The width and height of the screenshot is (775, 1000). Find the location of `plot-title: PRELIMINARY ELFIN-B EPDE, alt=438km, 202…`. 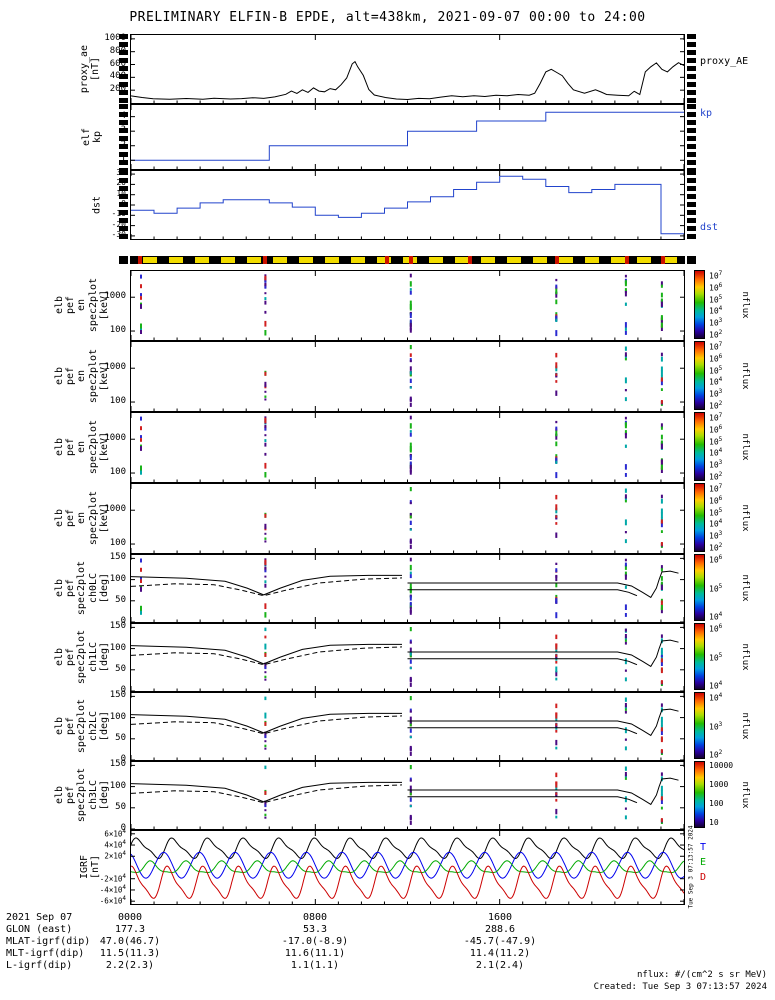

plot-title: PRELIMINARY ELFIN-B EPDE, alt=438km, 202… is located at coordinates (387, 17).